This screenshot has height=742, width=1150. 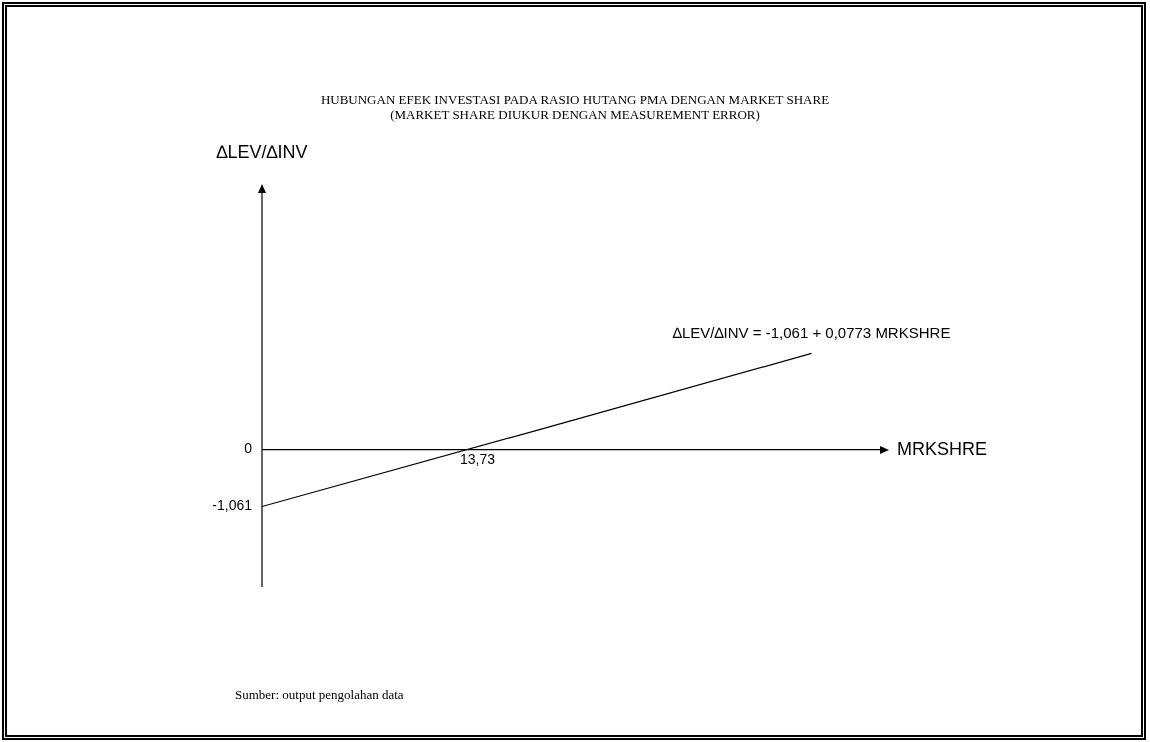 What do you see at coordinates (319, 695) in the screenshot?
I see `text: Sumber: output pengolahan data` at bounding box center [319, 695].